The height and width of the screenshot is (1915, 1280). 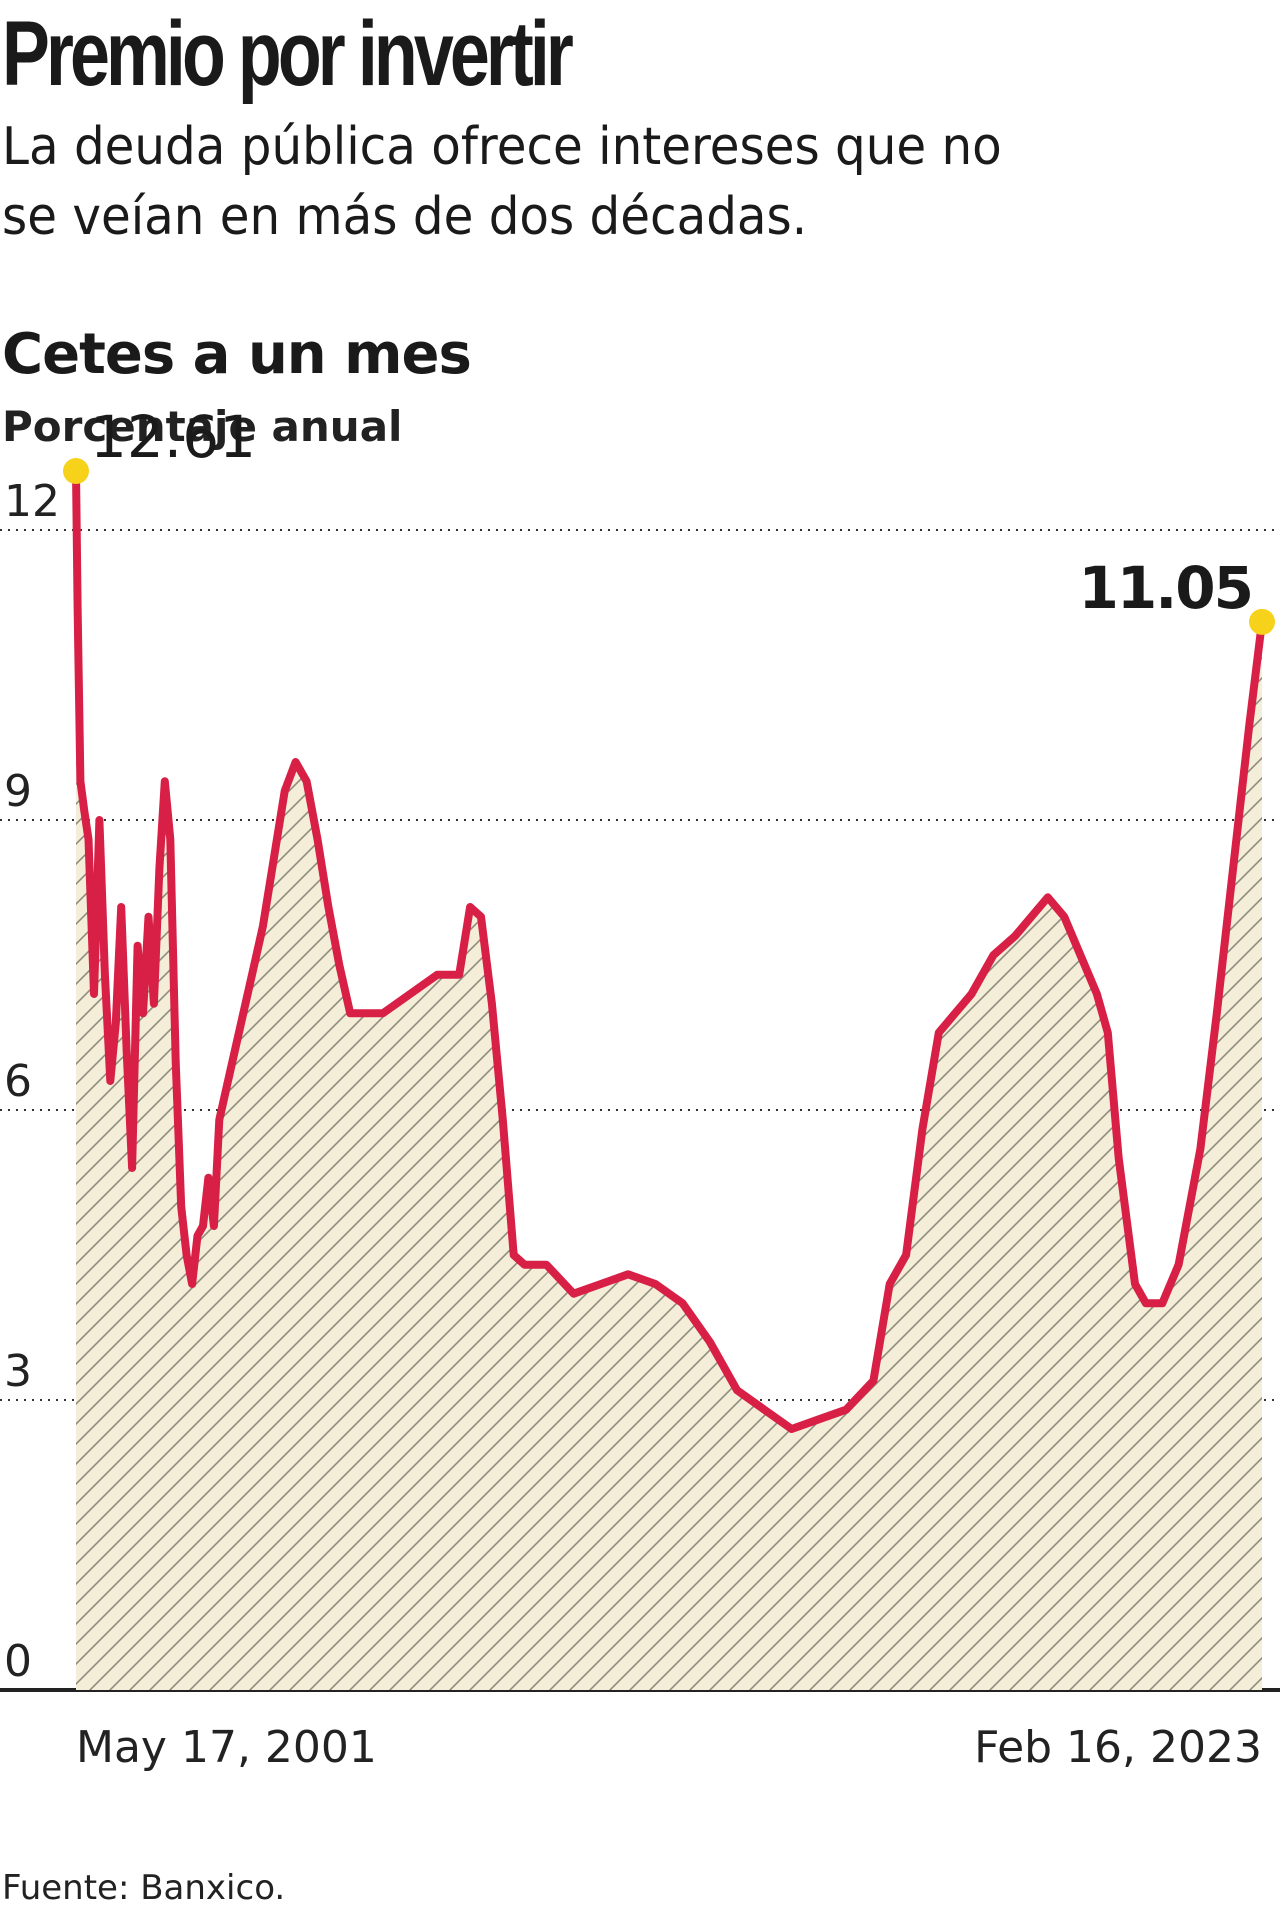 I want to click on y-tick-label: 6, so click(x=18, y=1081).